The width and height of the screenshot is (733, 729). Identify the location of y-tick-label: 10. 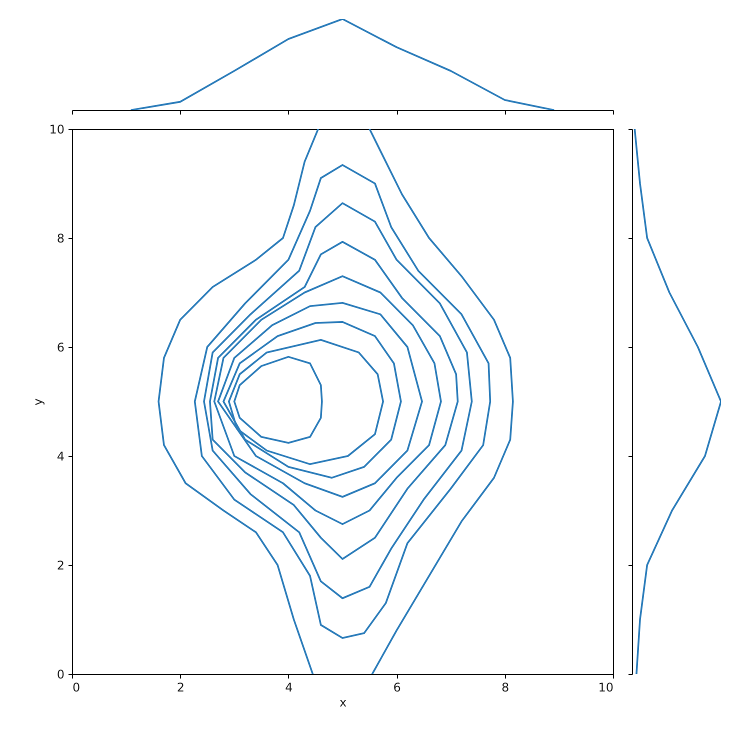
(56, 129).